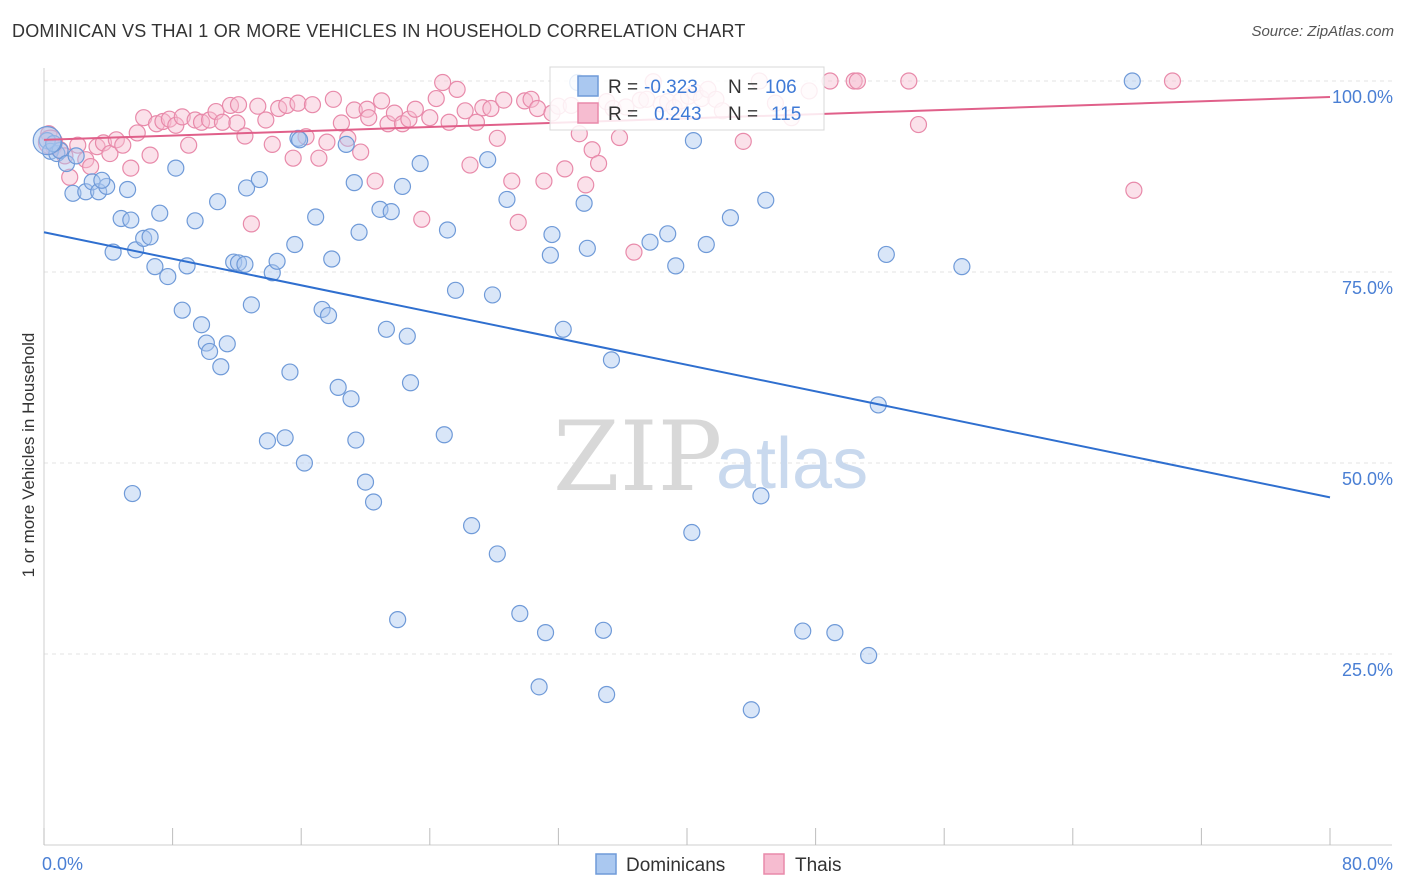 The height and width of the screenshot is (892, 1406). What do you see at coordinates (1362, 97) in the screenshot?
I see `y-tick-label: 100.0%` at bounding box center [1362, 97].